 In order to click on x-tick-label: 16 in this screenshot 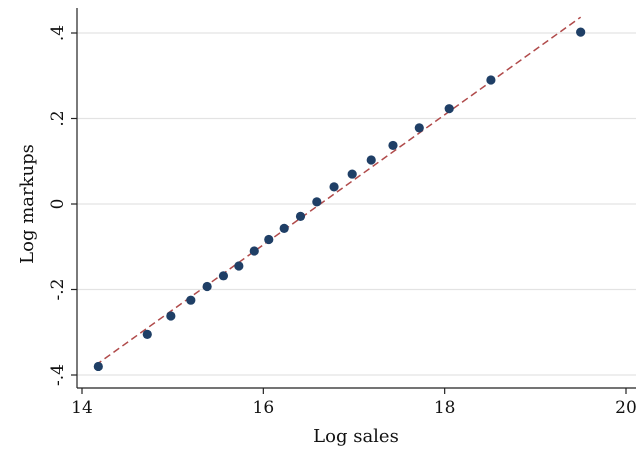, I will do `click(264, 408)`.